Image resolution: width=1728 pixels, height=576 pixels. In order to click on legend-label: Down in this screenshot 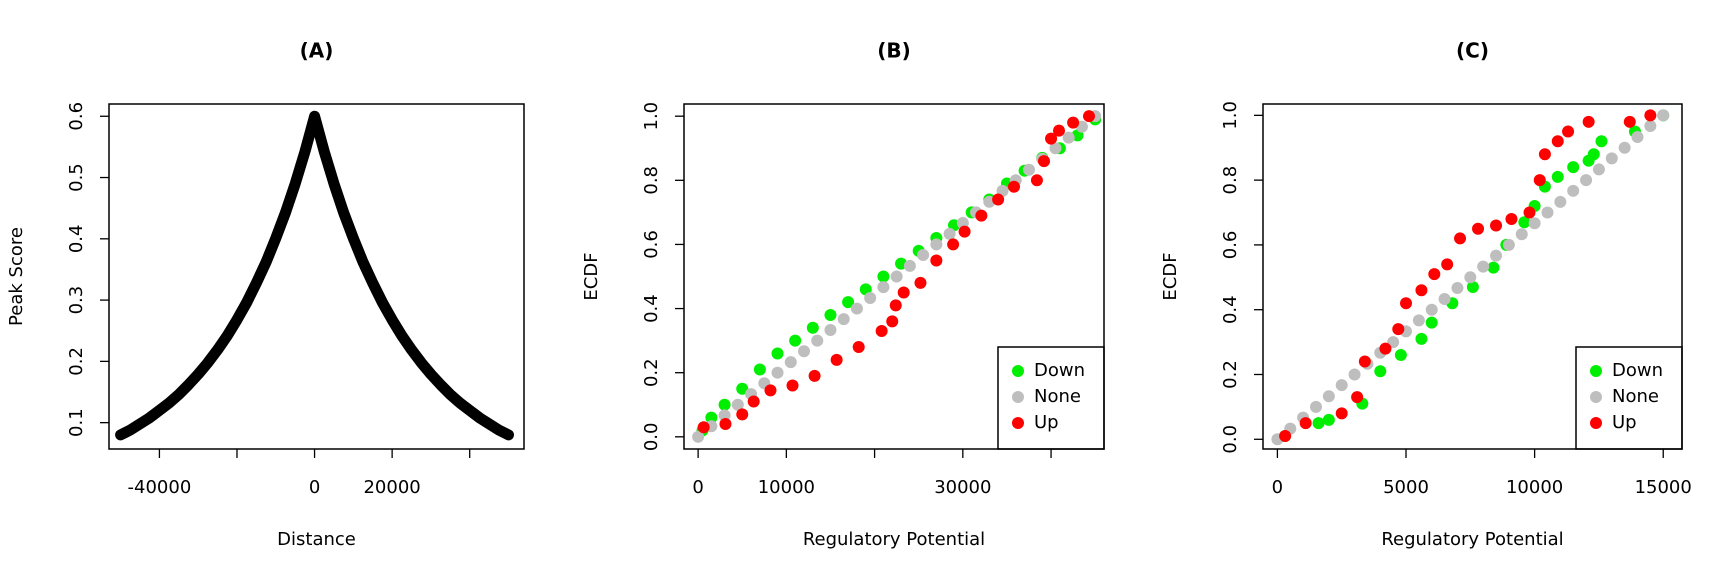, I will do `click(1637, 370)`.